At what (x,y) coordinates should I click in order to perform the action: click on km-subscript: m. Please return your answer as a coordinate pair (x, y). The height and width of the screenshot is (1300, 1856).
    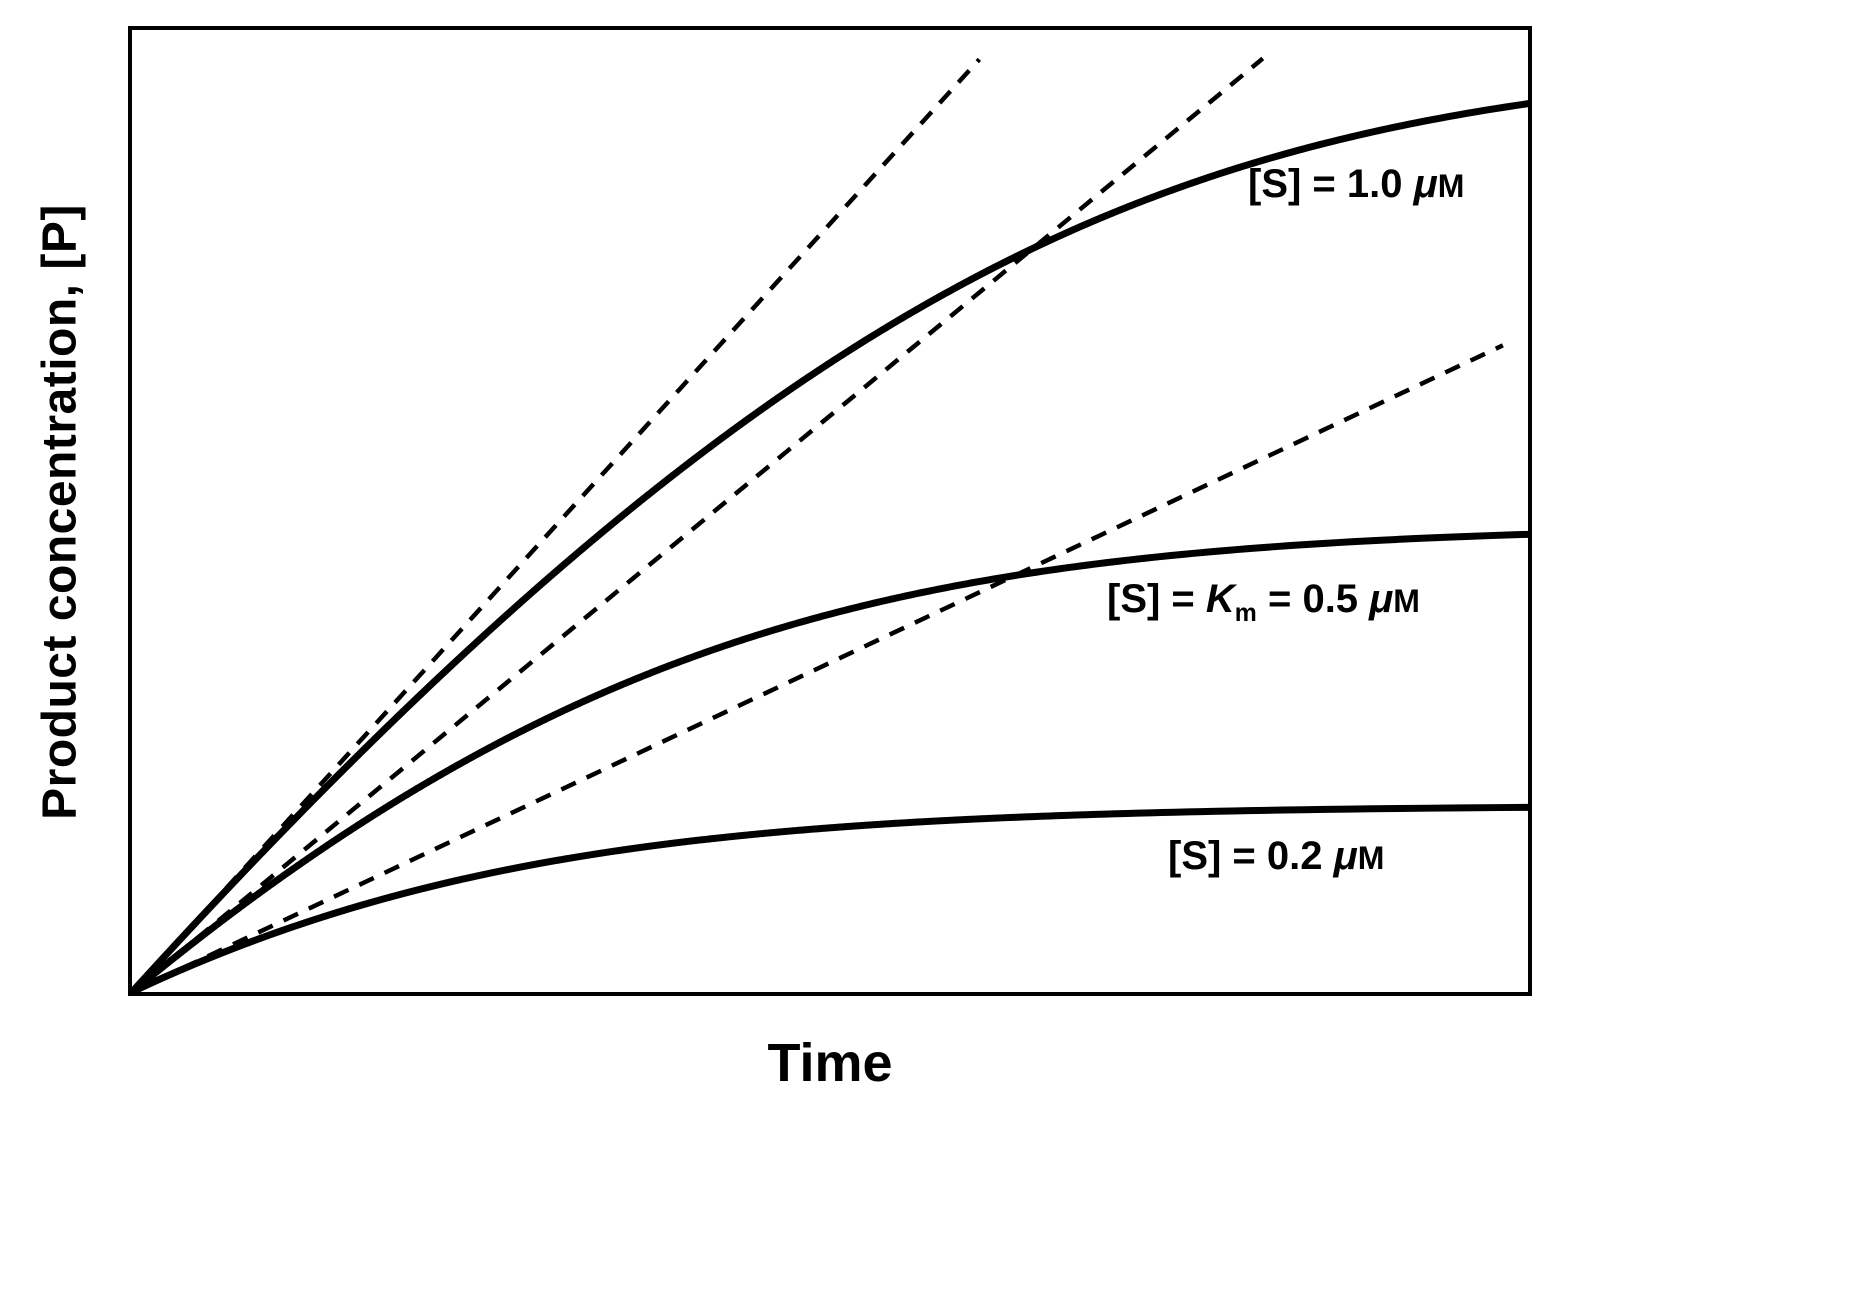
    Looking at the image, I should click on (1245, 613).